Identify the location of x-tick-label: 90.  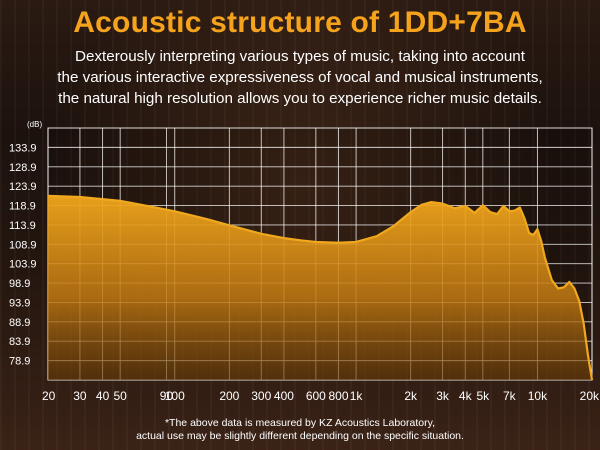
(167, 396).